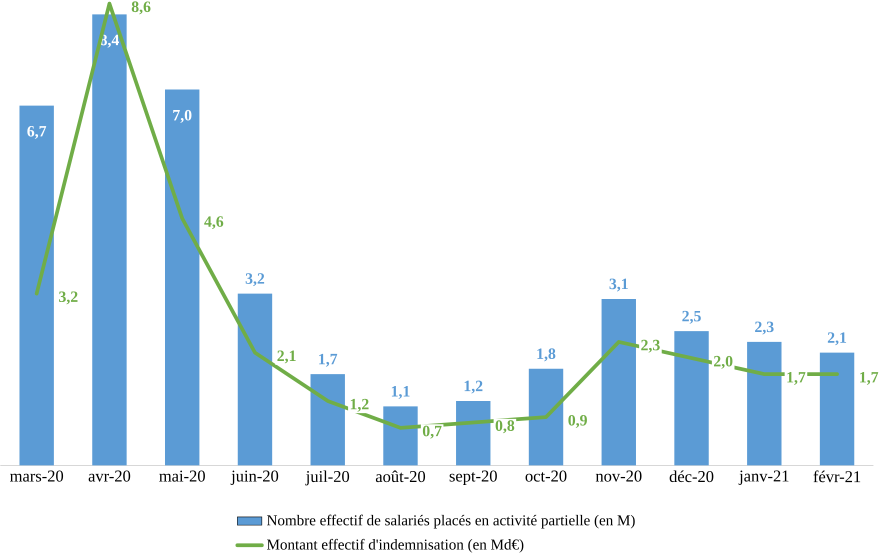  What do you see at coordinates (763, 477) in the screenshot?
I see `x-tick-label: janv-21` at bounding box center [763, 477].